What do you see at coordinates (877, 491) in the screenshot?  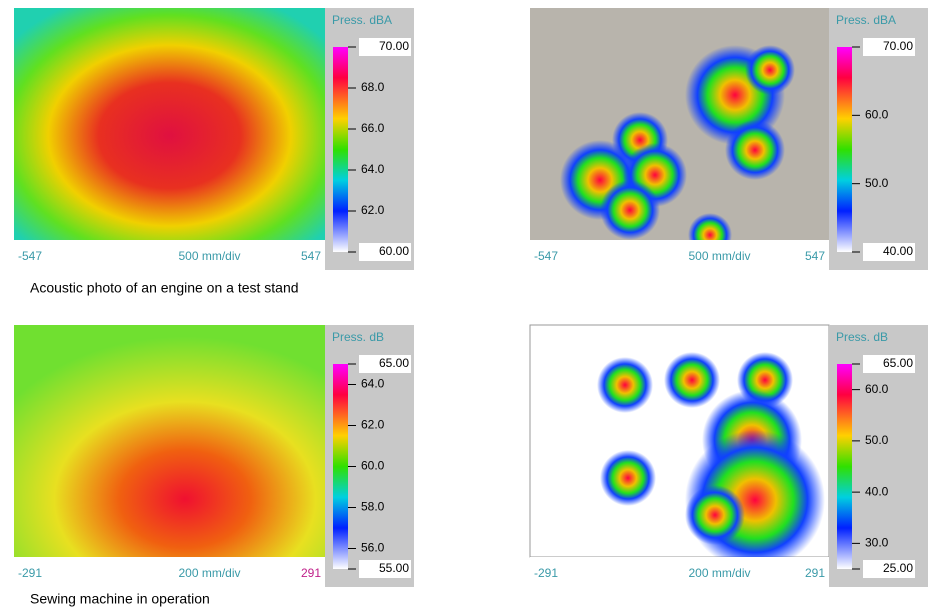 I see `tick-label: 40.0` at bounding box center [877, 491].